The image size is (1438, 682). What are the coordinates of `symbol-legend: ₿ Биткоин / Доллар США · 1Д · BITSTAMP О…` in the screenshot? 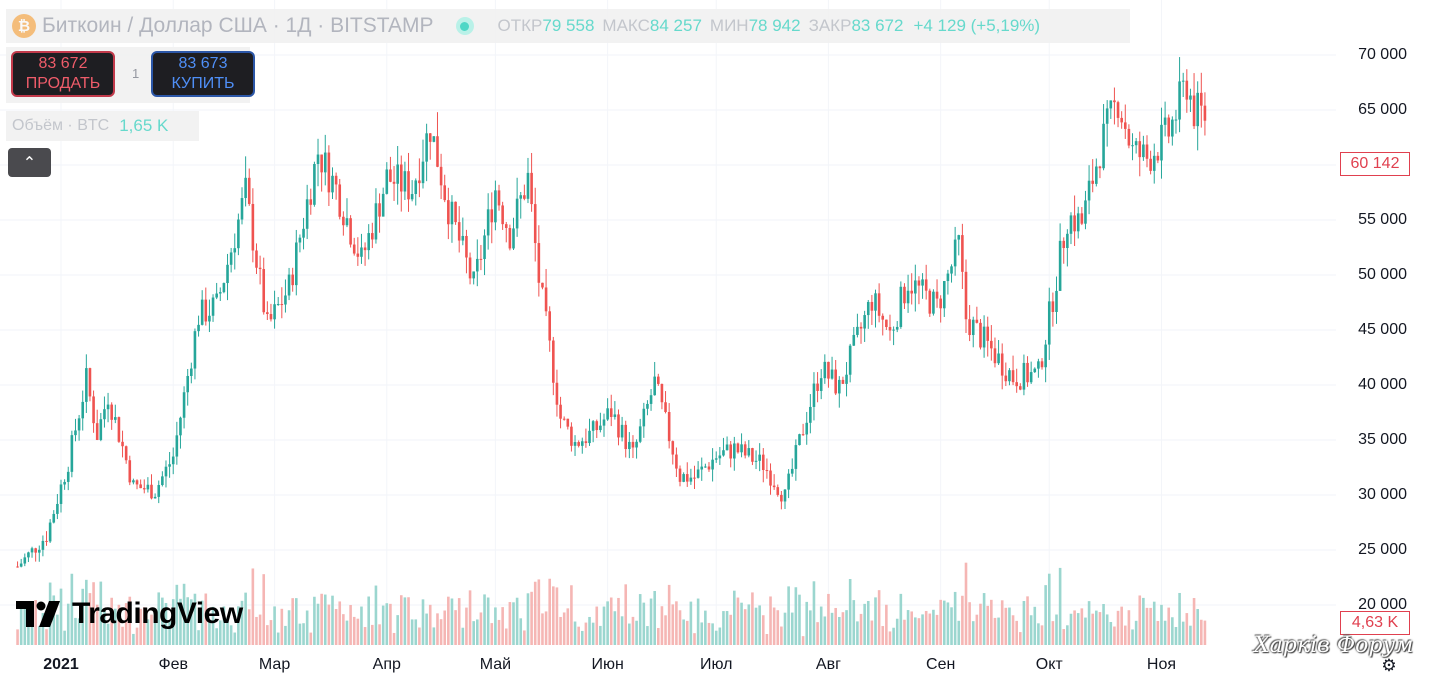 It's located at (568, 26).